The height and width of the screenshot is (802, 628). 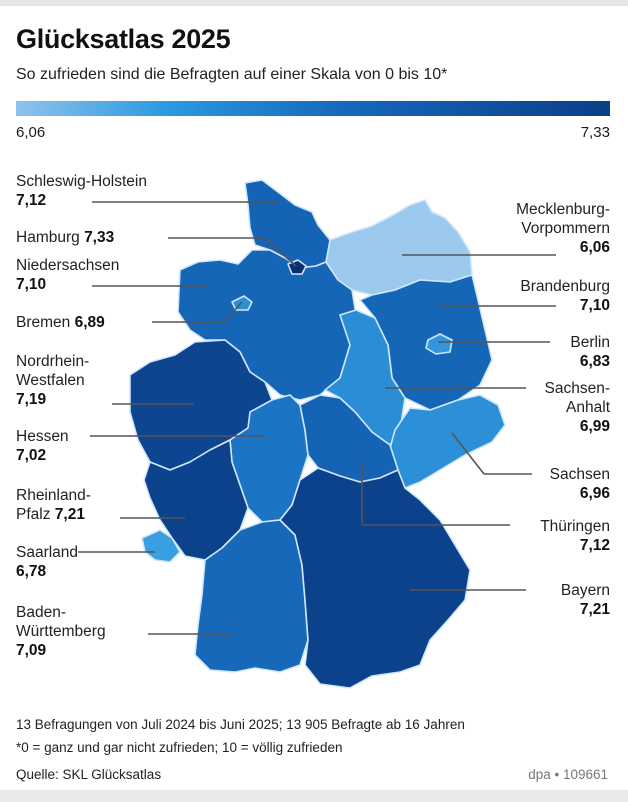 I want to click on top-border, so click(x=314, y=3).